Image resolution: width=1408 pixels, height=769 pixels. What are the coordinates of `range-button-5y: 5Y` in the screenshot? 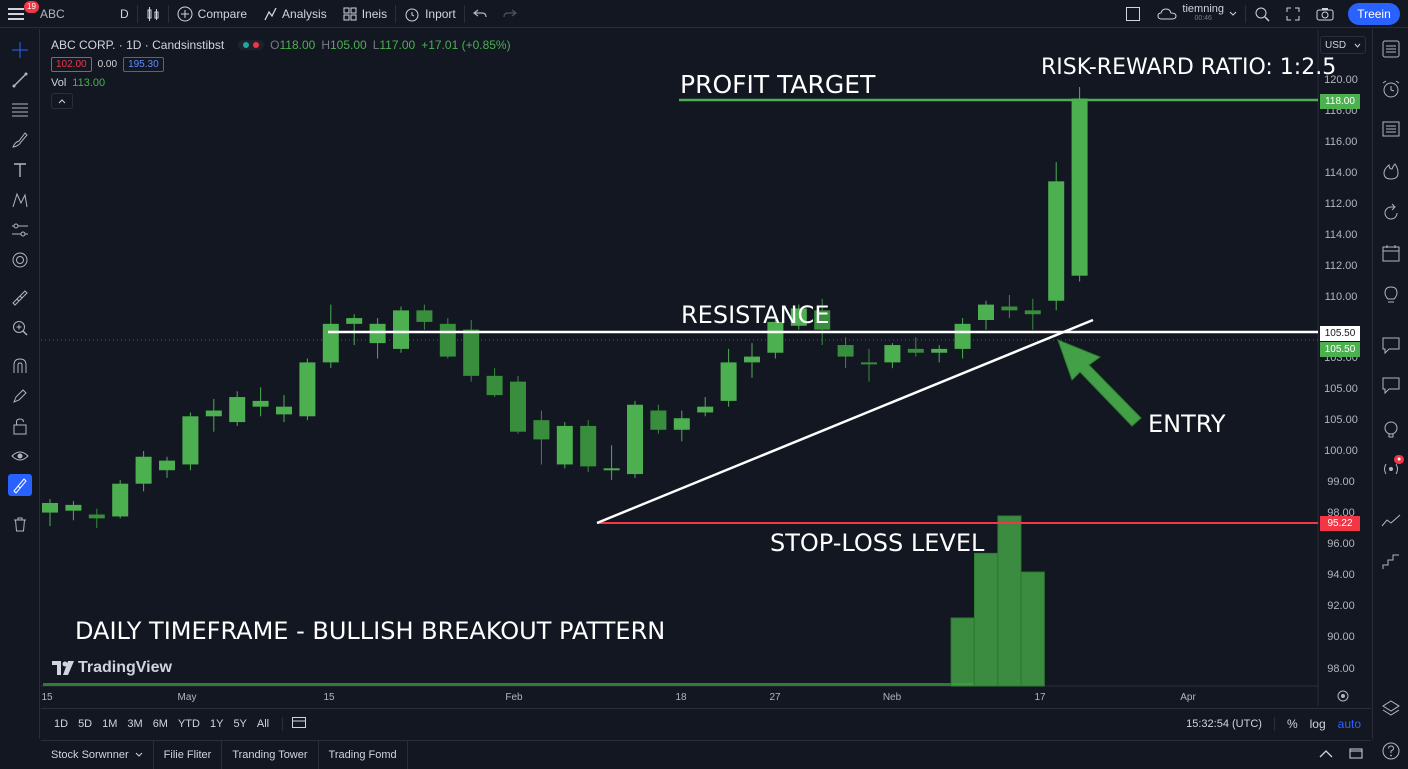 It's located at (240, 723).